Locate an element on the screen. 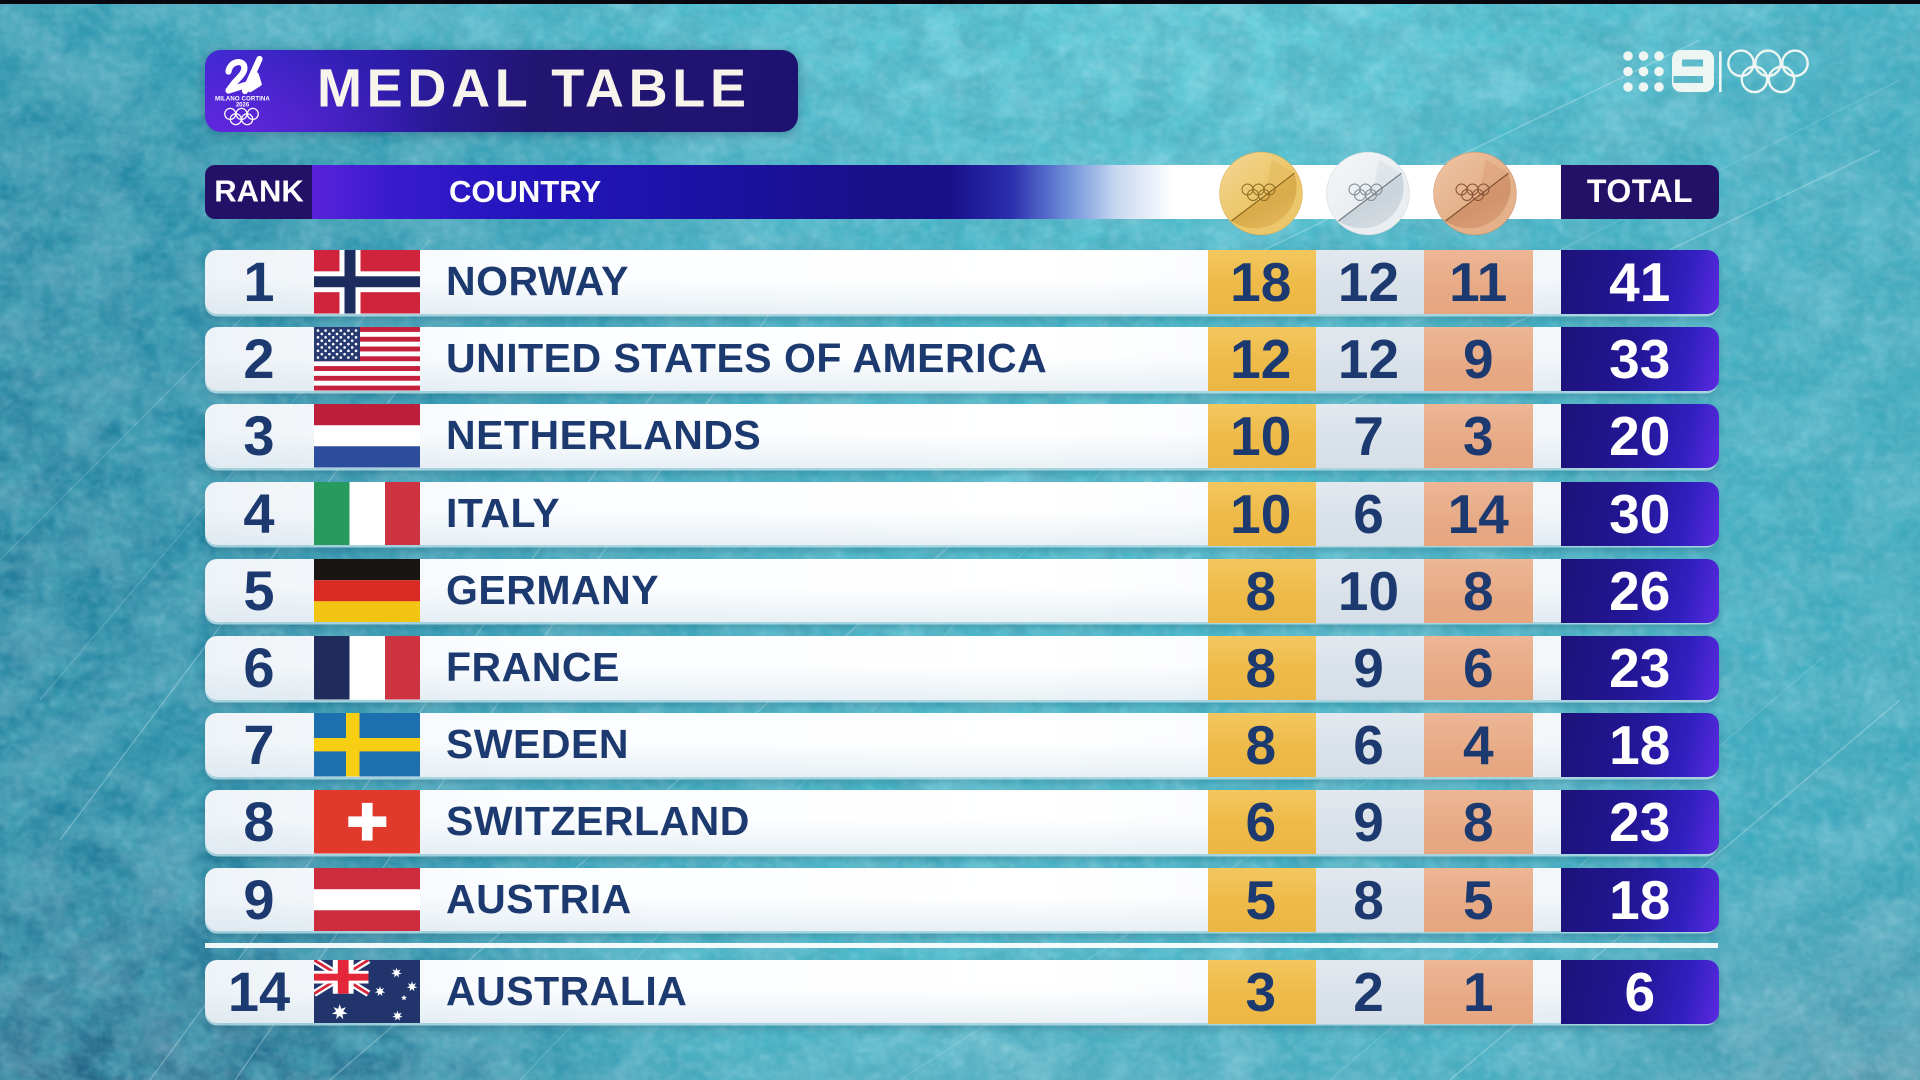 The height and width of the screenshot is (1080, 1920). svg-text: 2026 is located at coordinates (243, 106).